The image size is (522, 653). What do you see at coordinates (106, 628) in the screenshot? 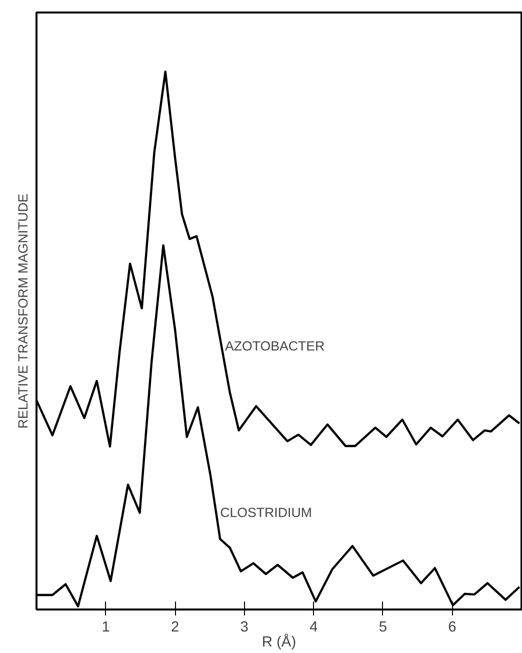
I see `x-tick-label: 1` at bounding box center [106, 628].